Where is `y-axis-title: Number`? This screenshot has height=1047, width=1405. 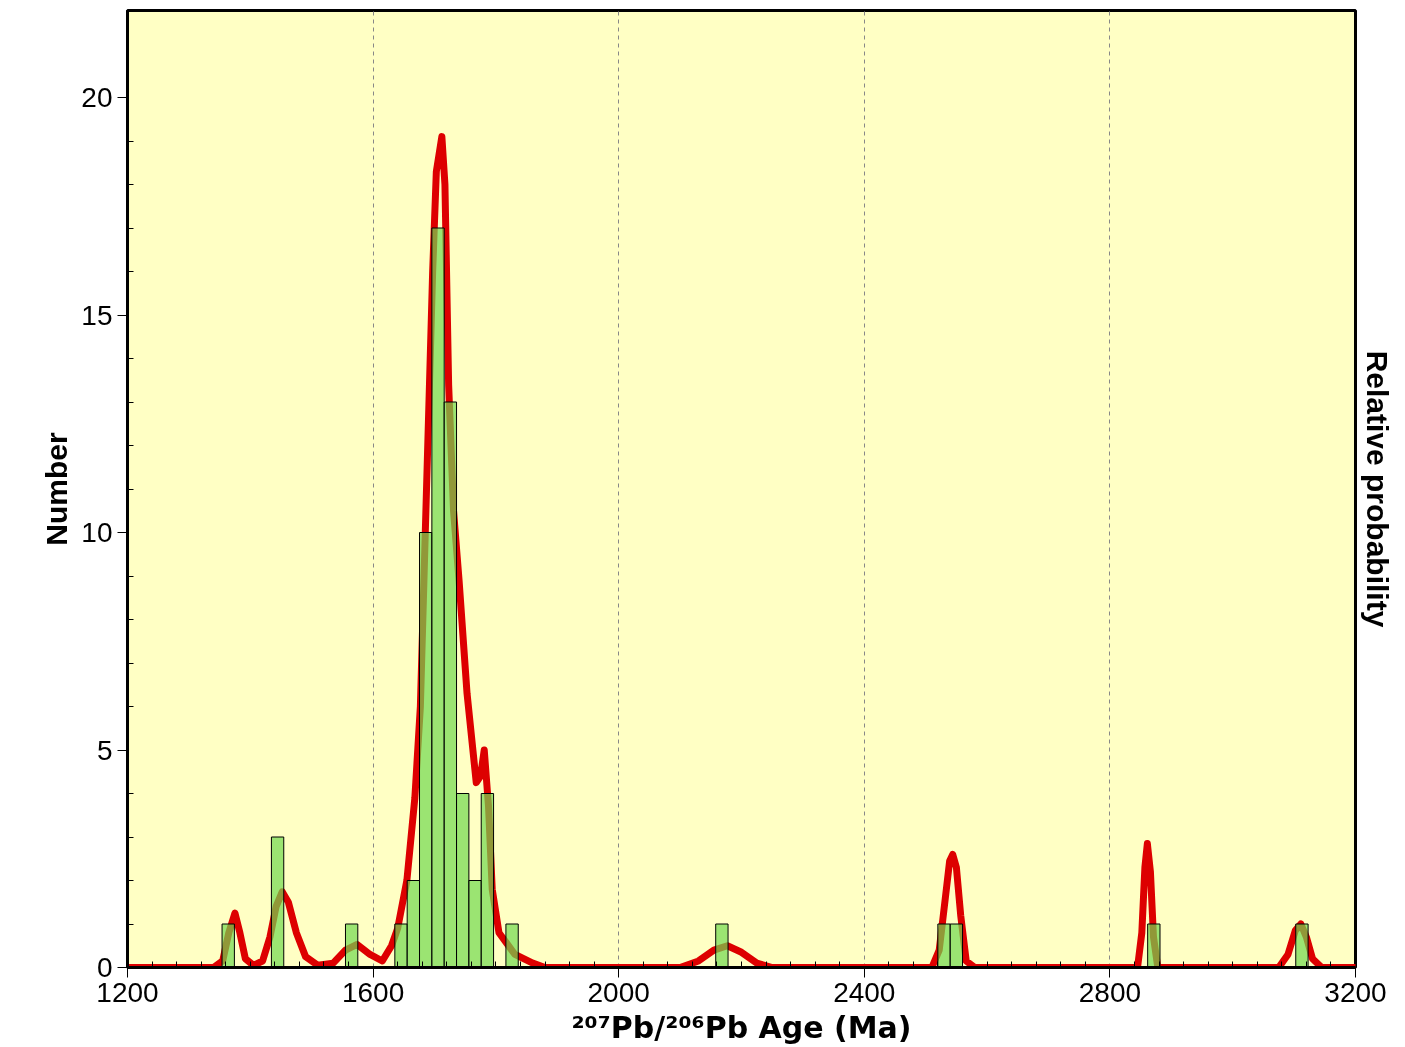 y-axis-title: Number is located at coordinates (57, 489).